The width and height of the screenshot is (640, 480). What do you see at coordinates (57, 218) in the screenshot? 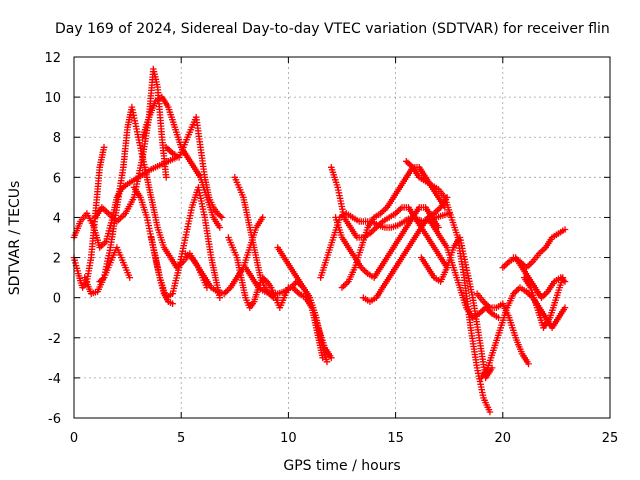
I see `y-tick-label: 4` at bounding box center [57, 218].